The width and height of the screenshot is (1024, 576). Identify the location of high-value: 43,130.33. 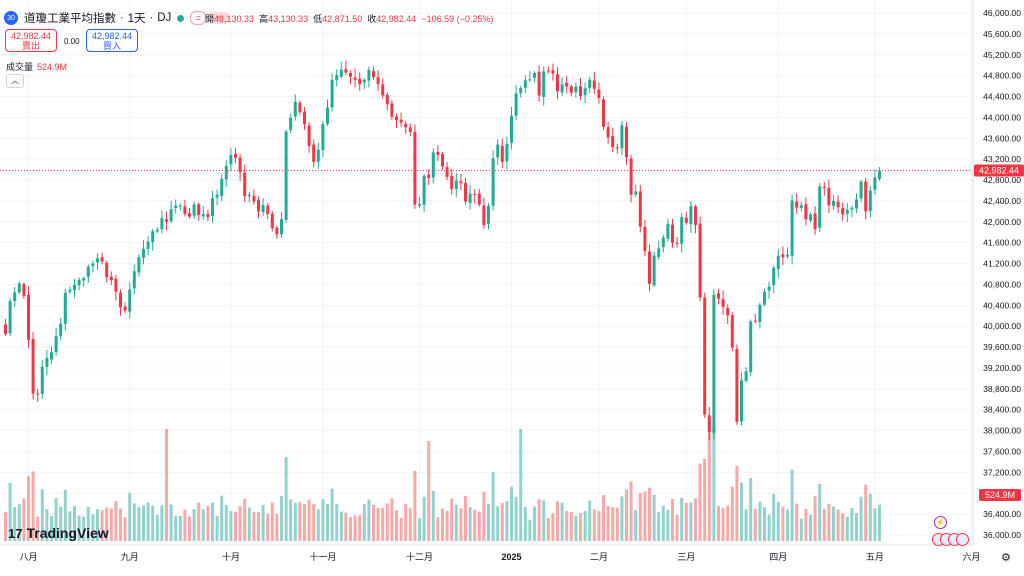
(288, 19).